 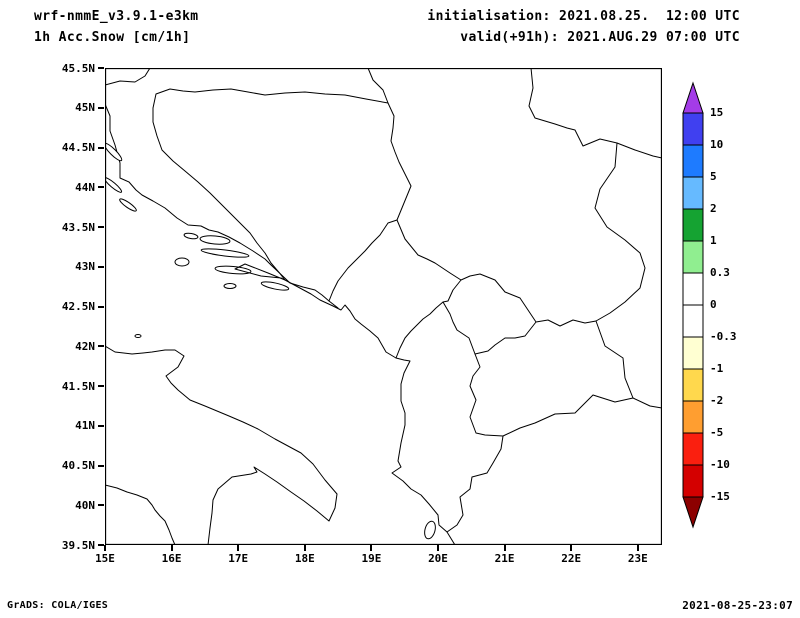 What do you see at coordinates (713, 208) in the screenshot?
I see `colorbar-label: 2` at bounding box center [713, 208].